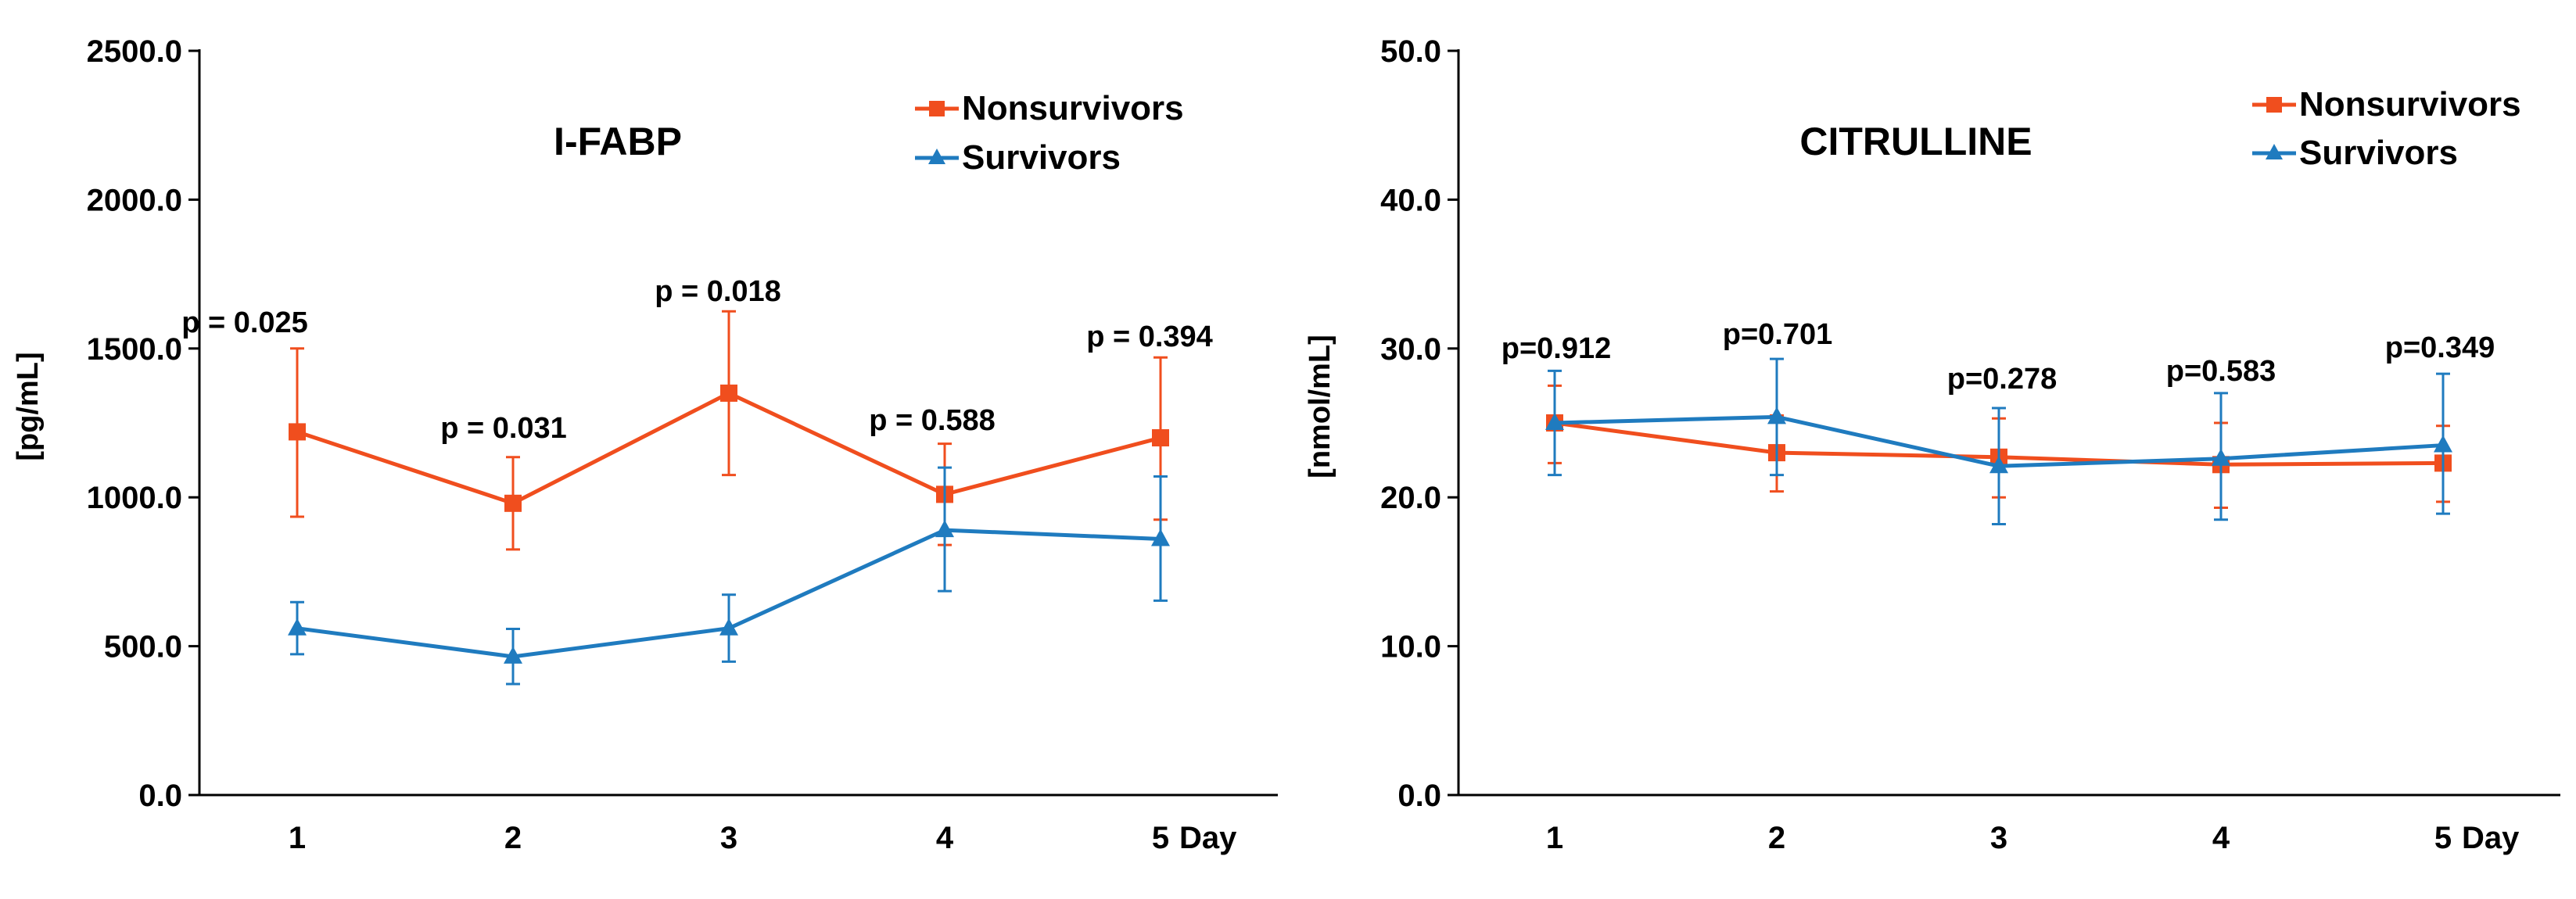 This screenshot has height=899, width=2576. I want to click on p-value-label: p=0.349, so click(2440, 347).